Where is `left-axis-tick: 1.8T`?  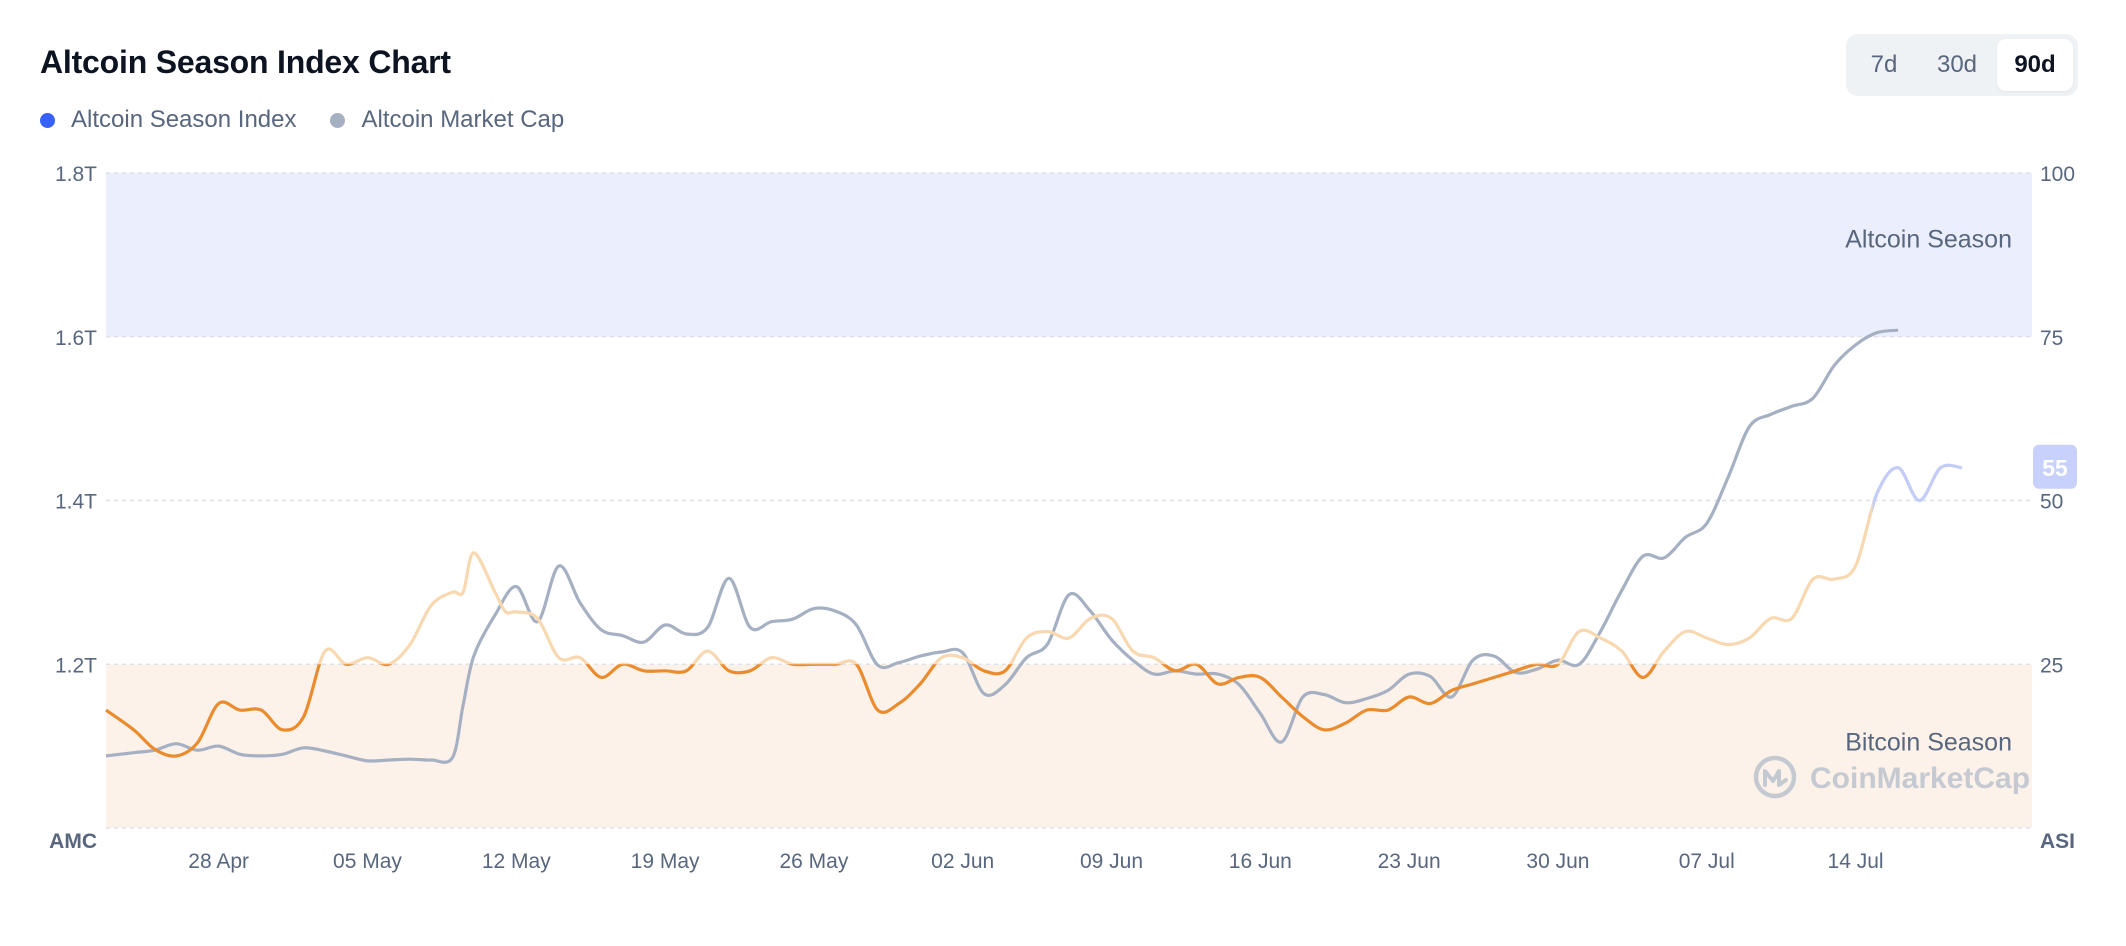 left-axis-tick: 1.8T is located at coordinates (76, 174).